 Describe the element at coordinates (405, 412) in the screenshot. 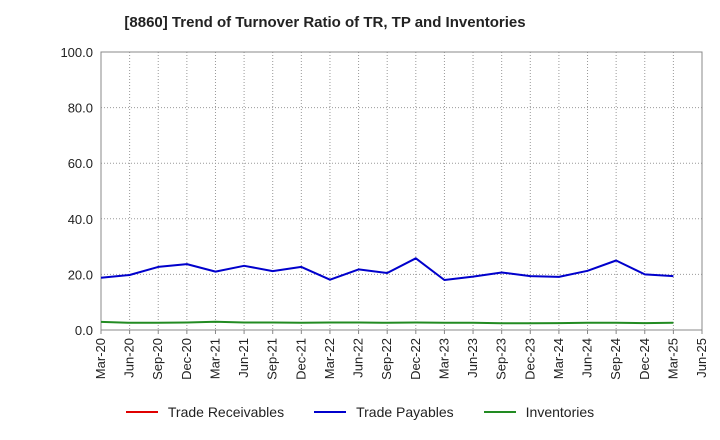

I see `legend-label-trade-payables: Trade Payables` at that location.